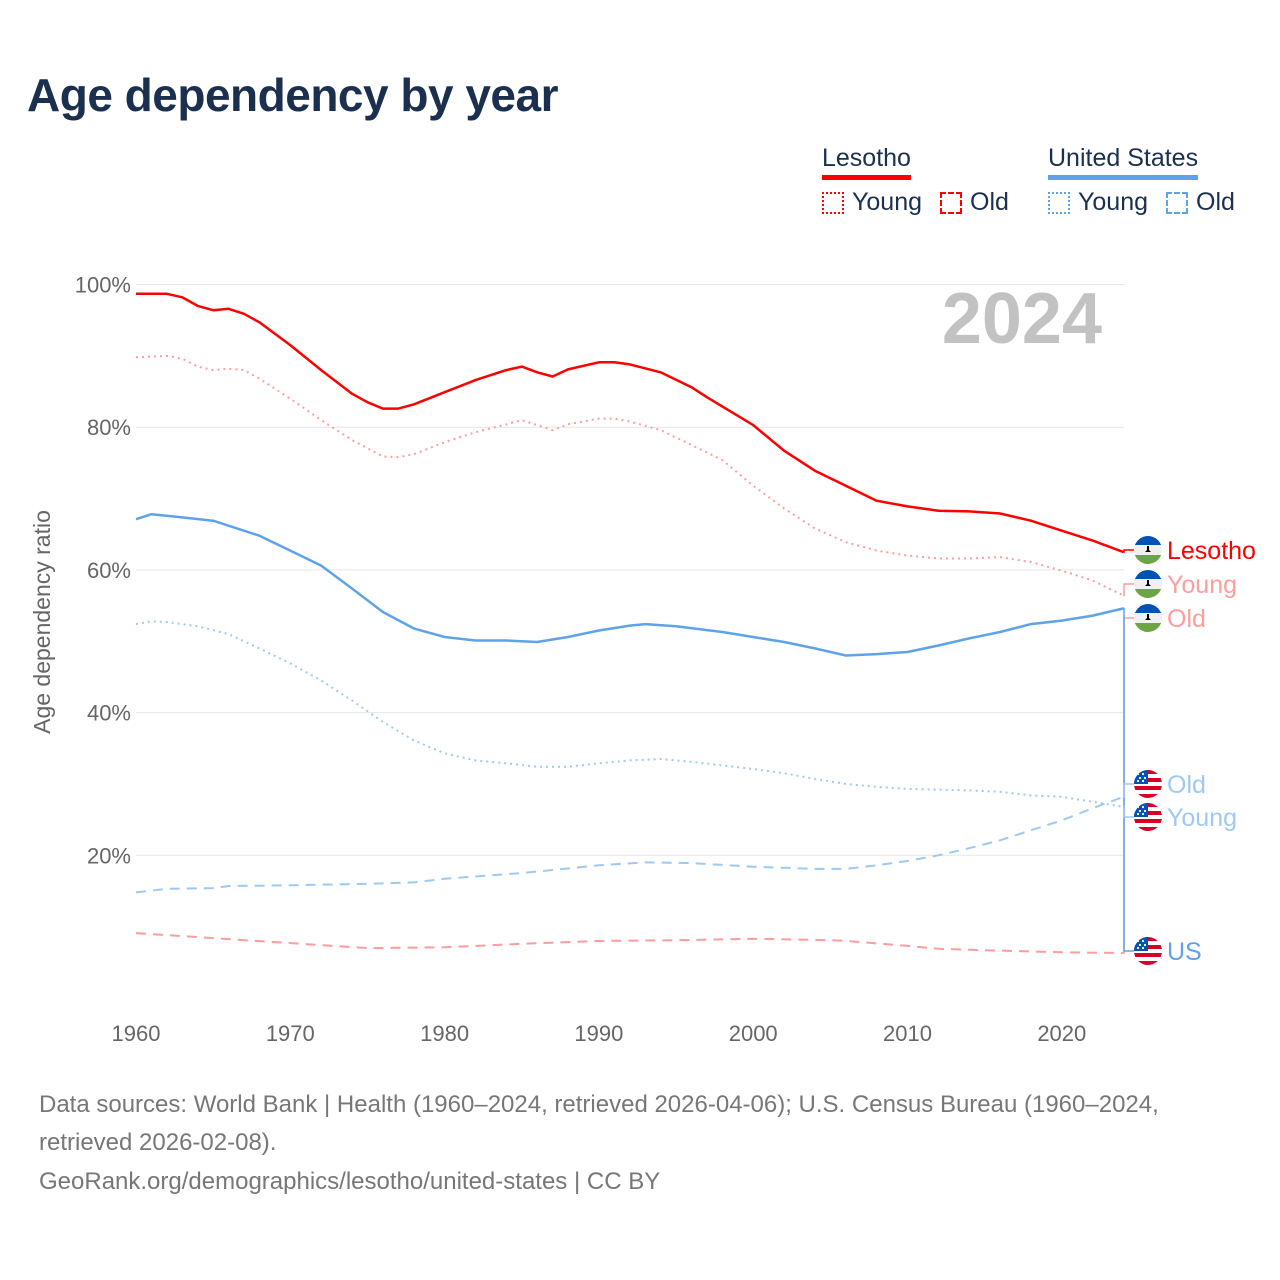 The height and width of the screenshot is (1280, 1280). Describe the element at coordinates (109, 713) in the screenshot. I see `y-tick-label: 40%` at that location.